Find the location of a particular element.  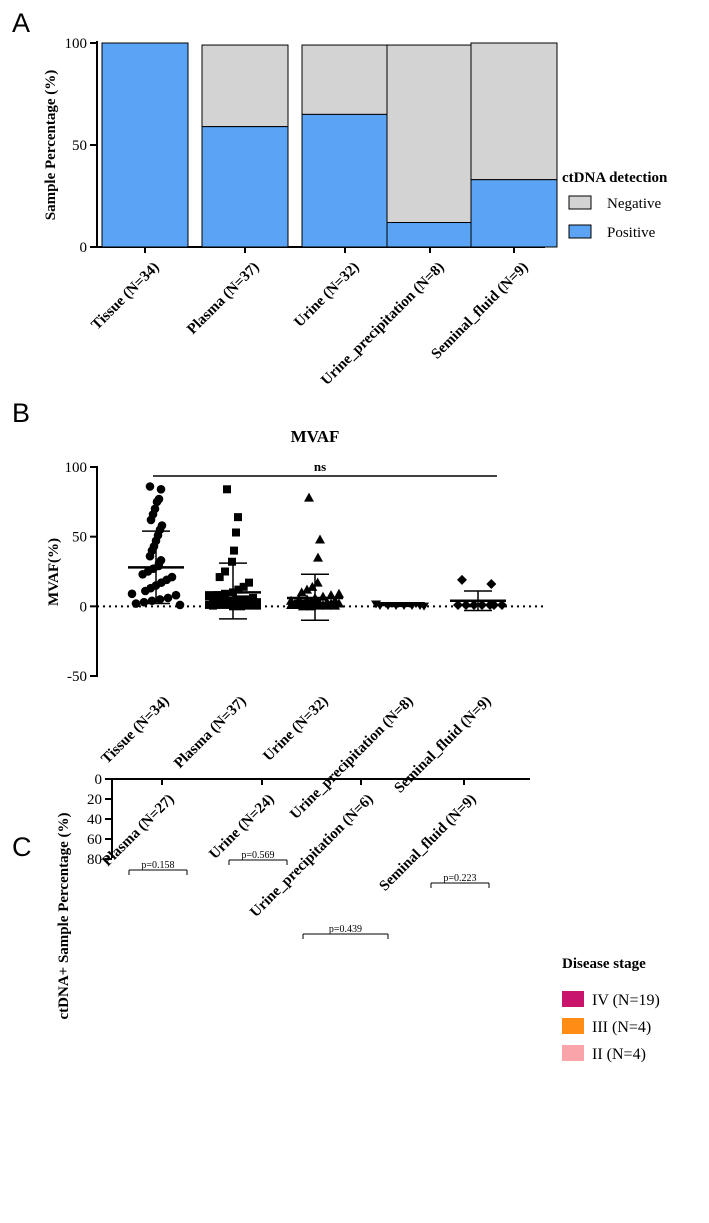

a-x-tick-label: Seminal_fluid (N=9) is located at coordinates (480, 310).